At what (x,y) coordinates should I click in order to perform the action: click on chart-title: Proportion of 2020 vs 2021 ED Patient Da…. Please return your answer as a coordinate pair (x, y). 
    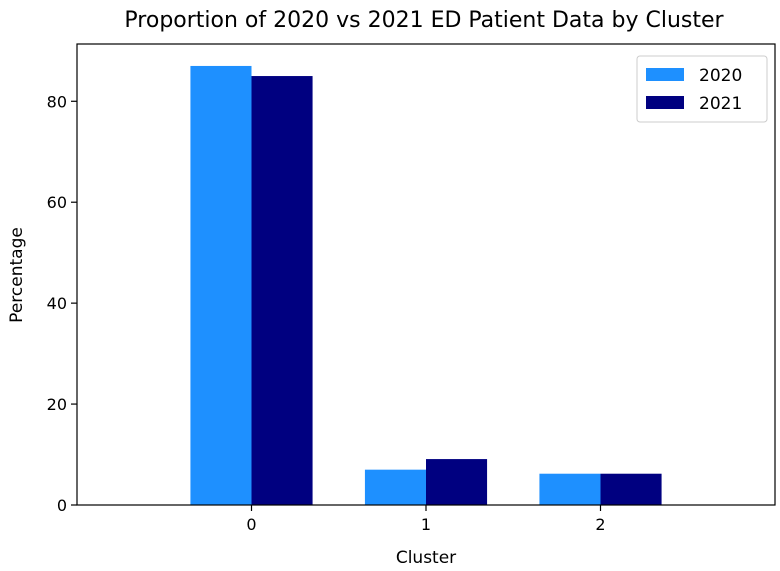
    Looking at the image, I should click on (424, 20).